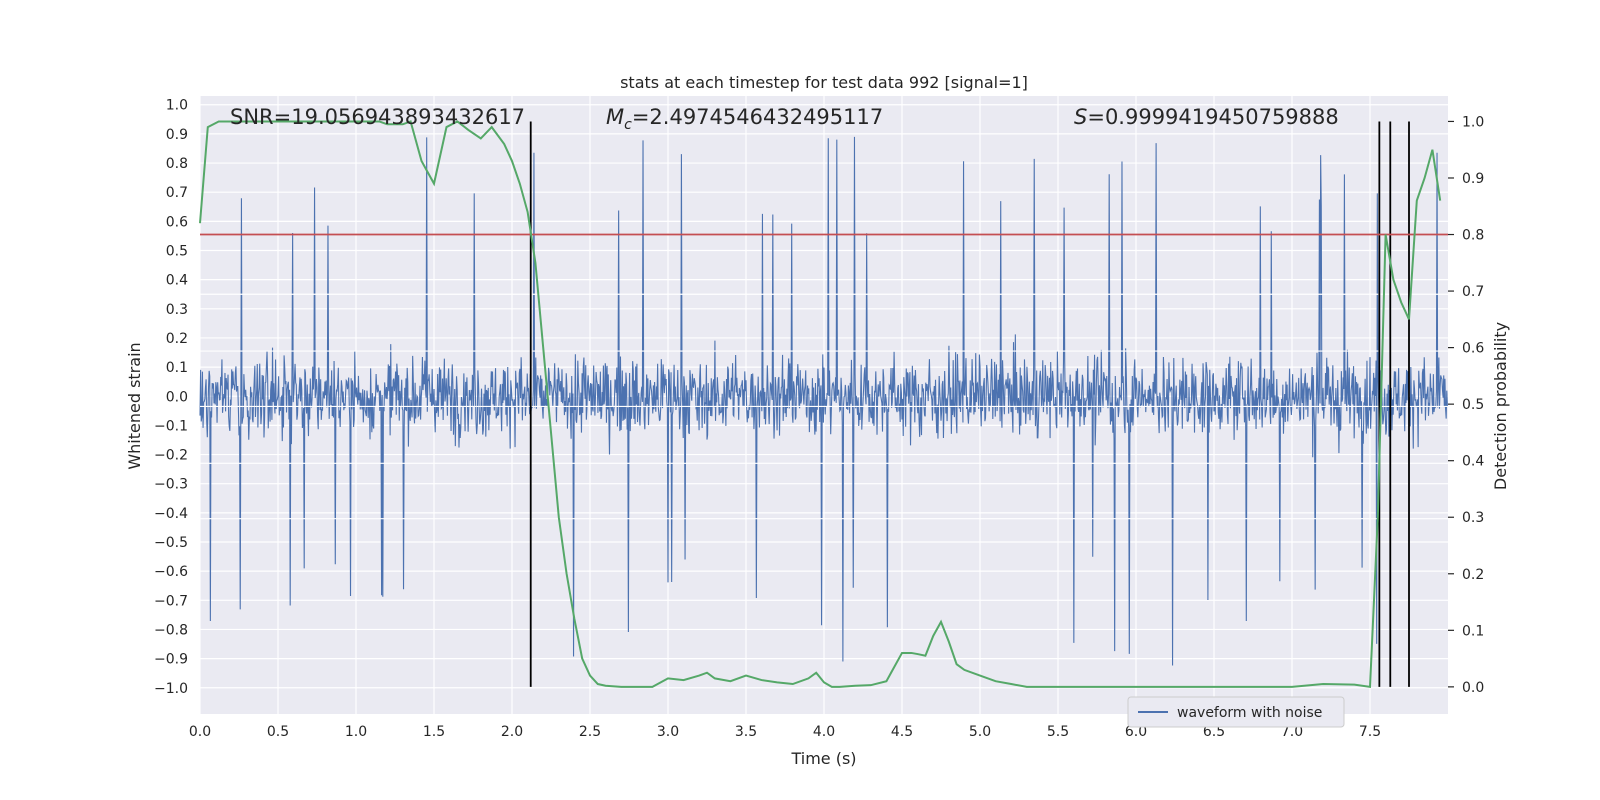 The width and height of the screenshot is (1600, 800). I want to click on chirp-mass-value: =2.4974546432495117, so click(757, 117).